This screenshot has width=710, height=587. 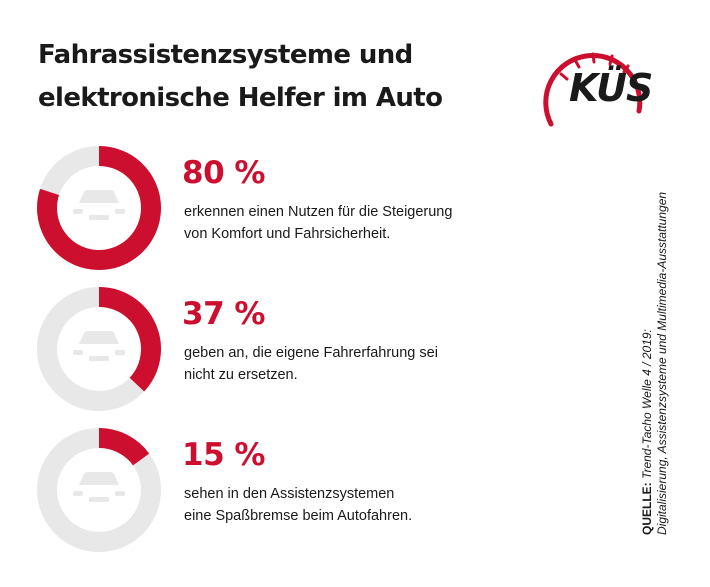 What do you see at coordinates (647, 404) in the screenshot?
I see `source-text-1: Trend-Tacho Welle 4 / 2019:` at bounding box center [647, 404].